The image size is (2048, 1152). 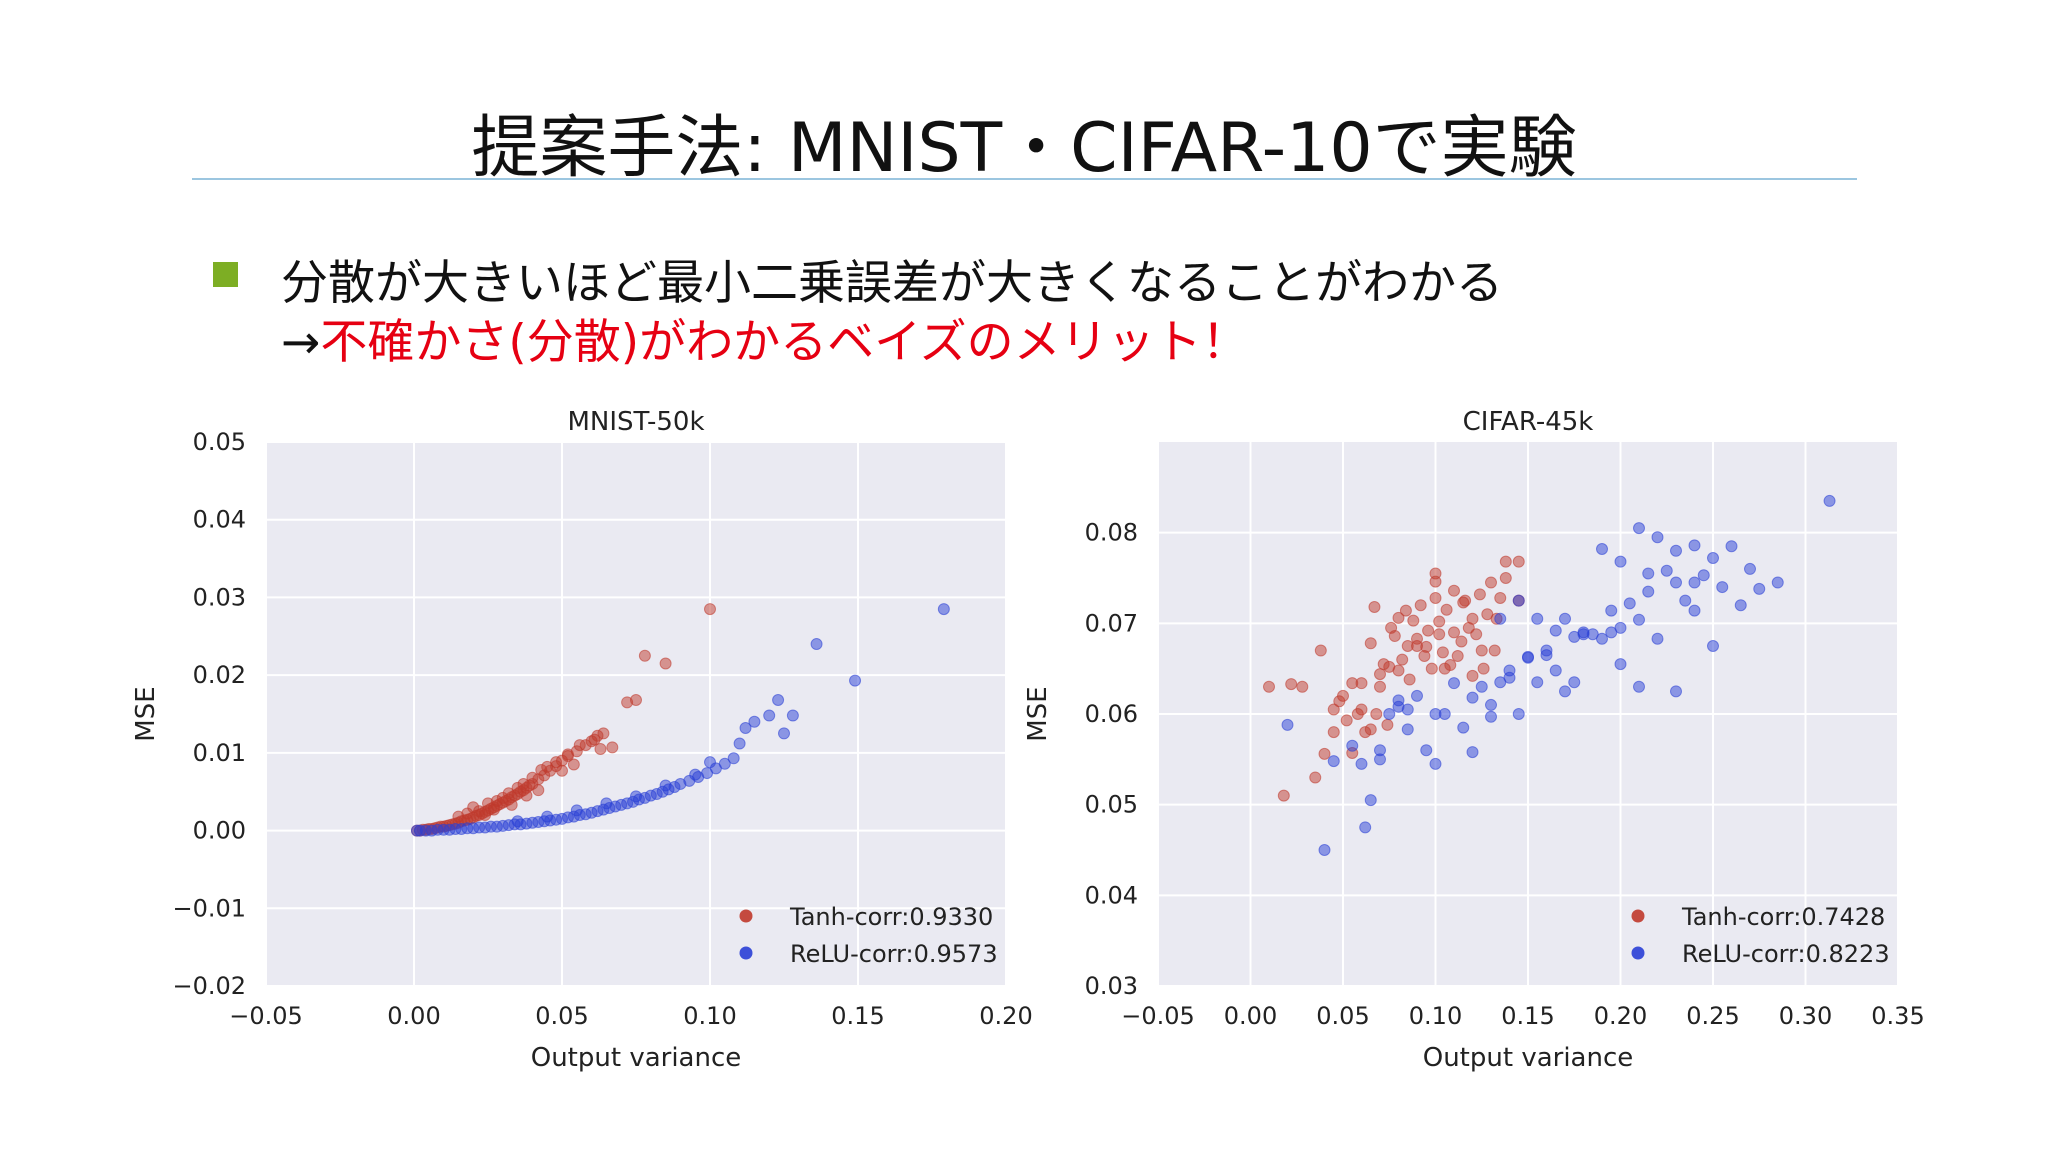 I want to click on chart1-legend-marker, so click(x=746, y=916).